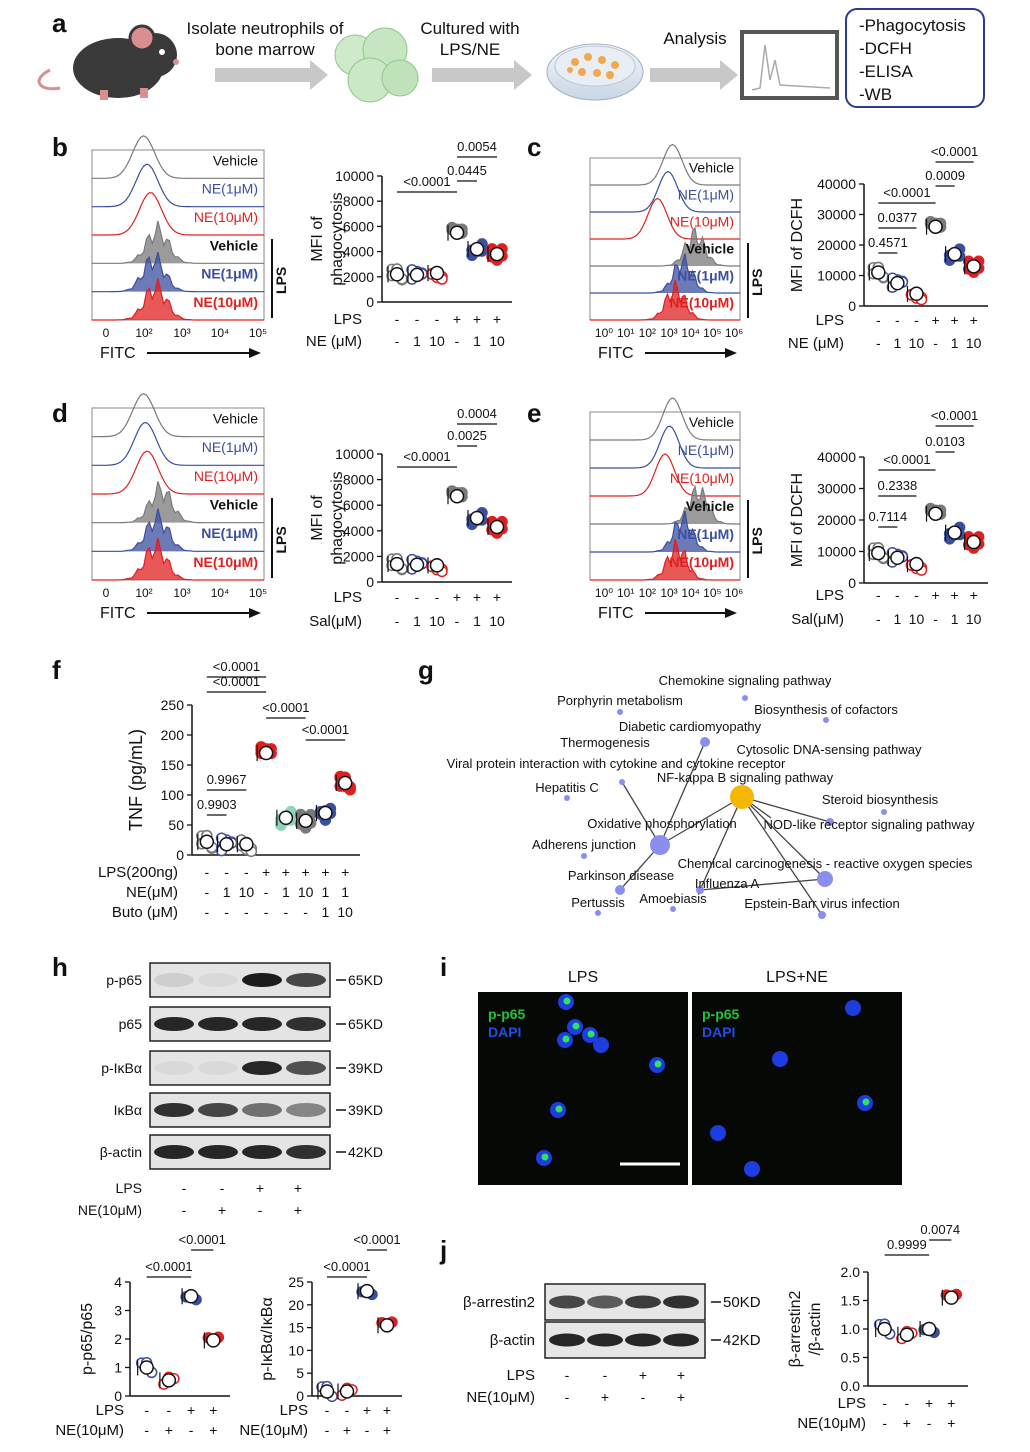  What do you see at coordinates (173, 705) in the screenshot?
I see `y-tick-label: 250` at bounding box center [173, 705].